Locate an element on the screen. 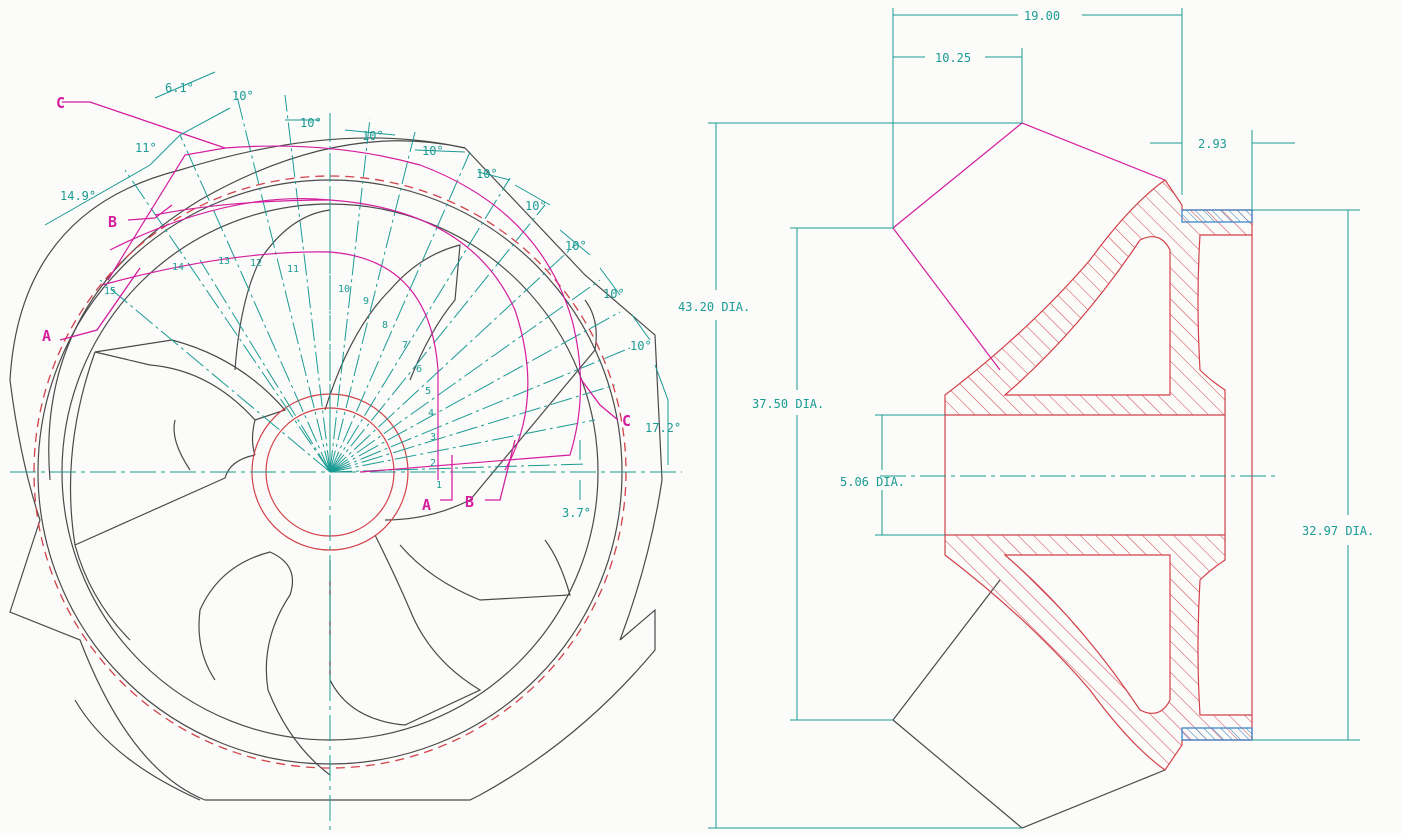 The image size is (1402, 835). angle-label: 14.9° is located at coordinates (78, 196).